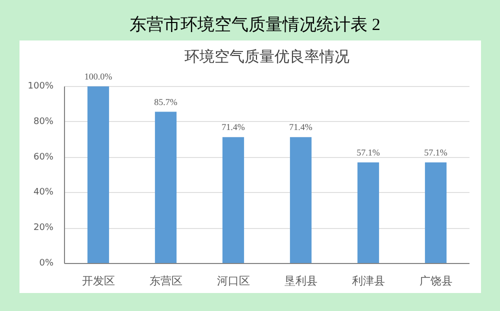  What do you see at coordinates (255, 25) in the screenshot?
I see `text: 东营市环境空气质量情况统计表 2` at bounding box center [255, 25].